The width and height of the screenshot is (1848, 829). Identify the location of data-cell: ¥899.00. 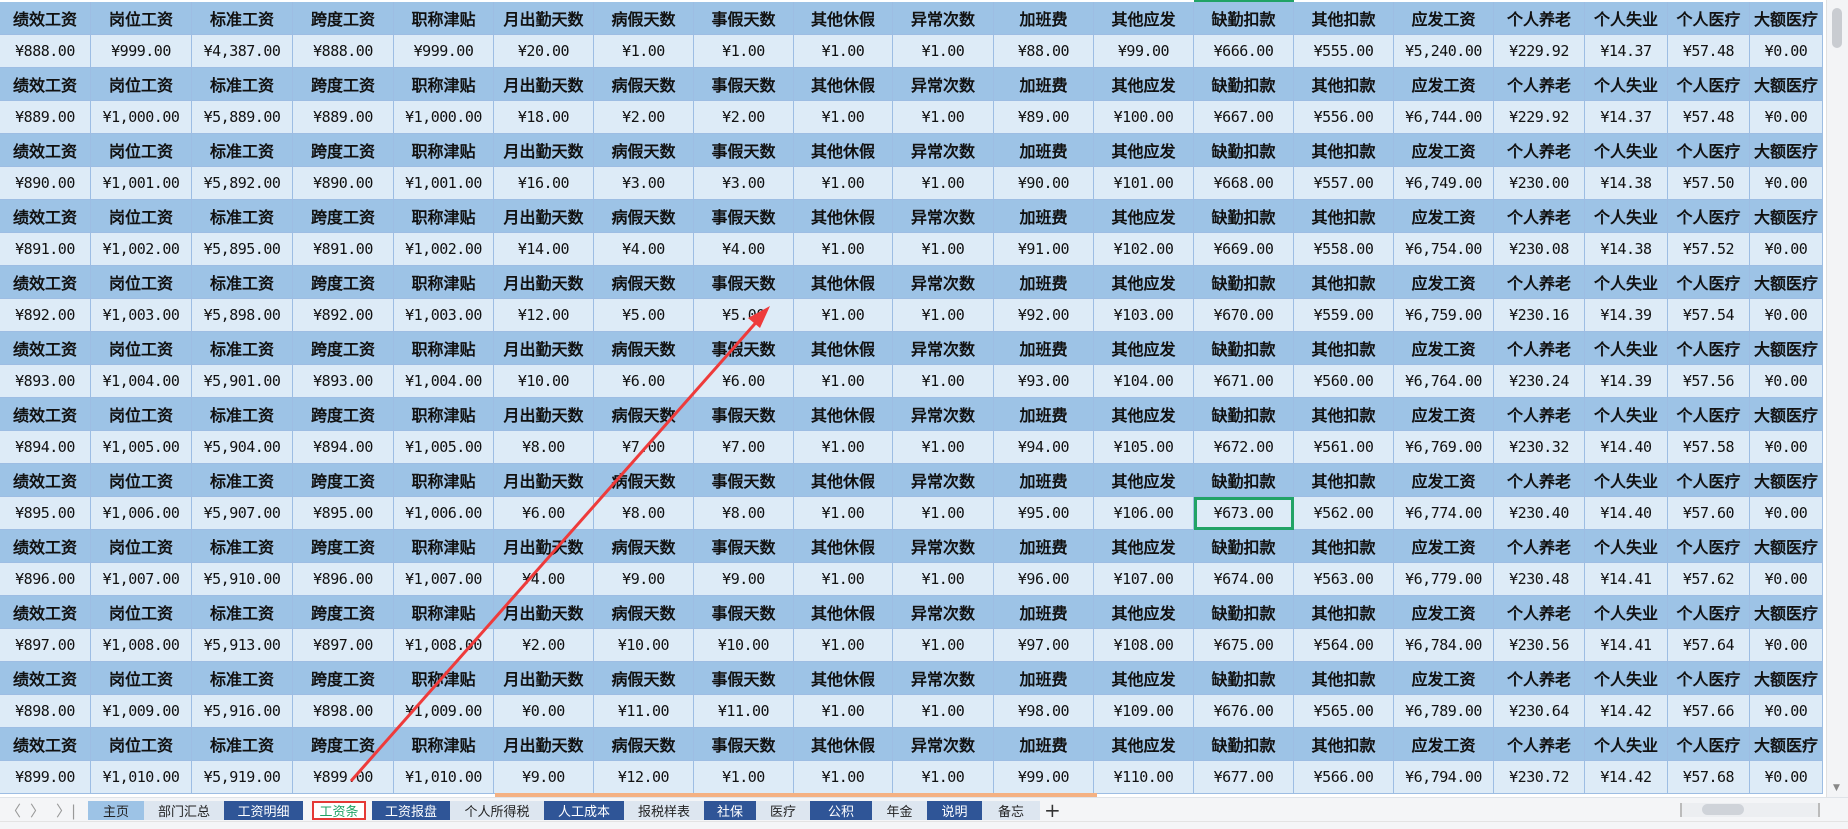
(343, 777).